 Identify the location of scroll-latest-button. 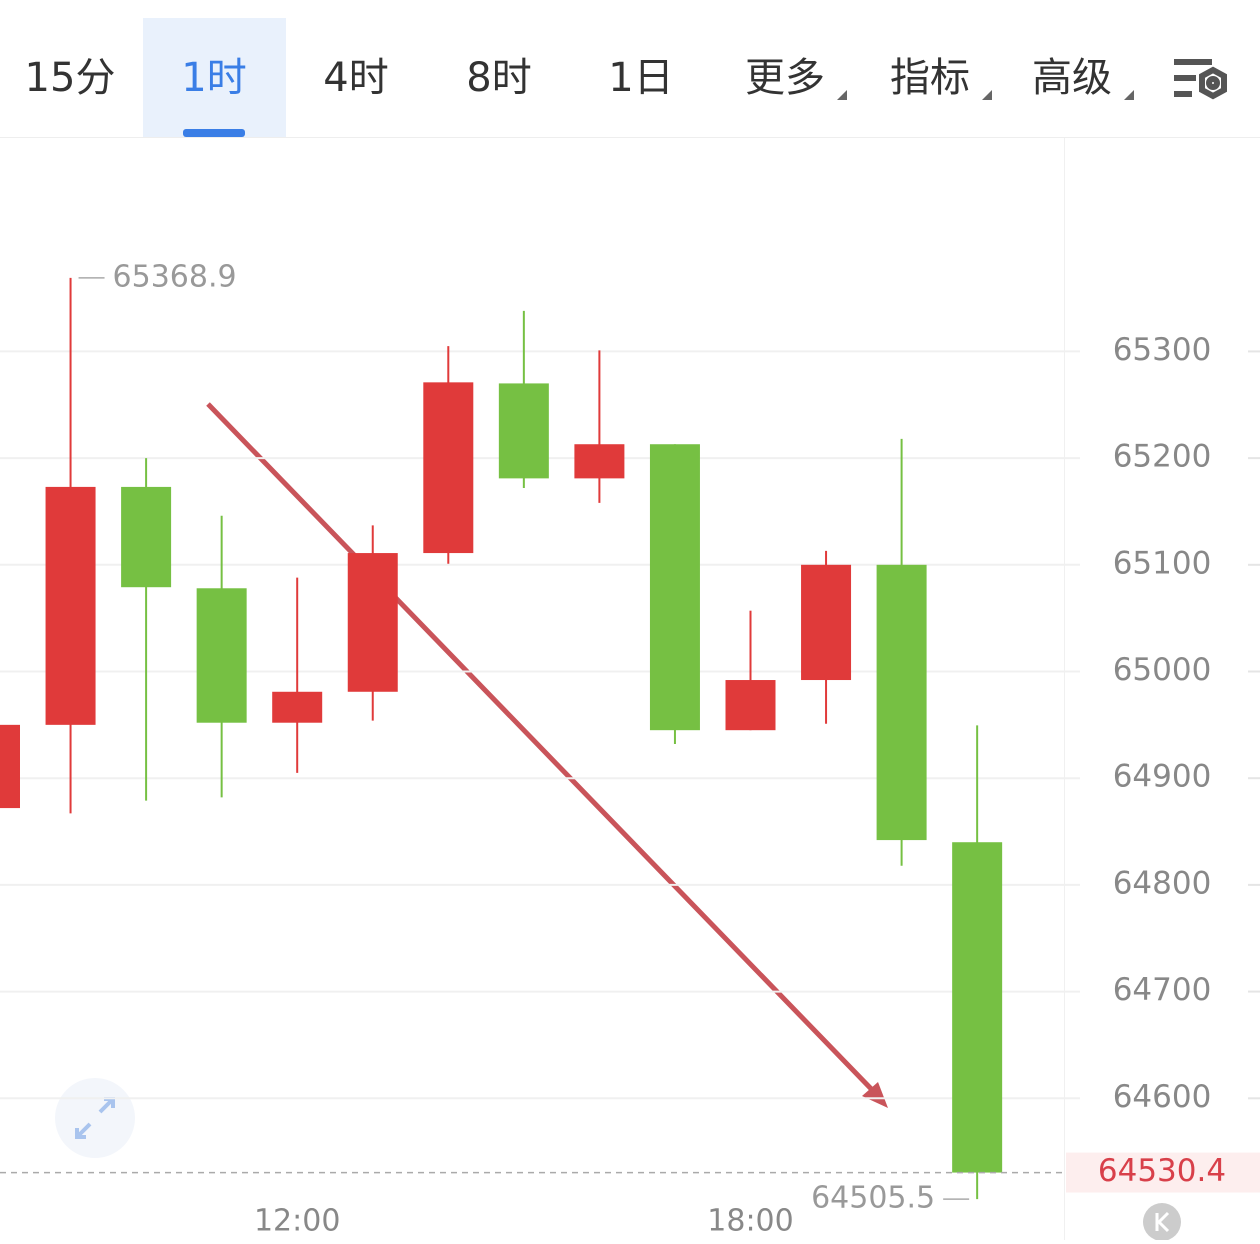
(1162, 1222).